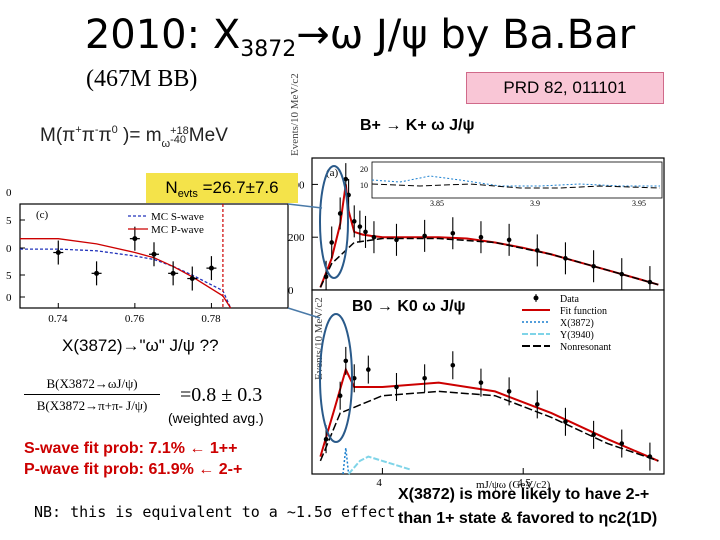 This screenshot has height=540, width=720. Describe the element at coordinates (524, 494) in the screenshot. I see `conclusion-line1: X(3872) is more likely to have 2-+` at that location.